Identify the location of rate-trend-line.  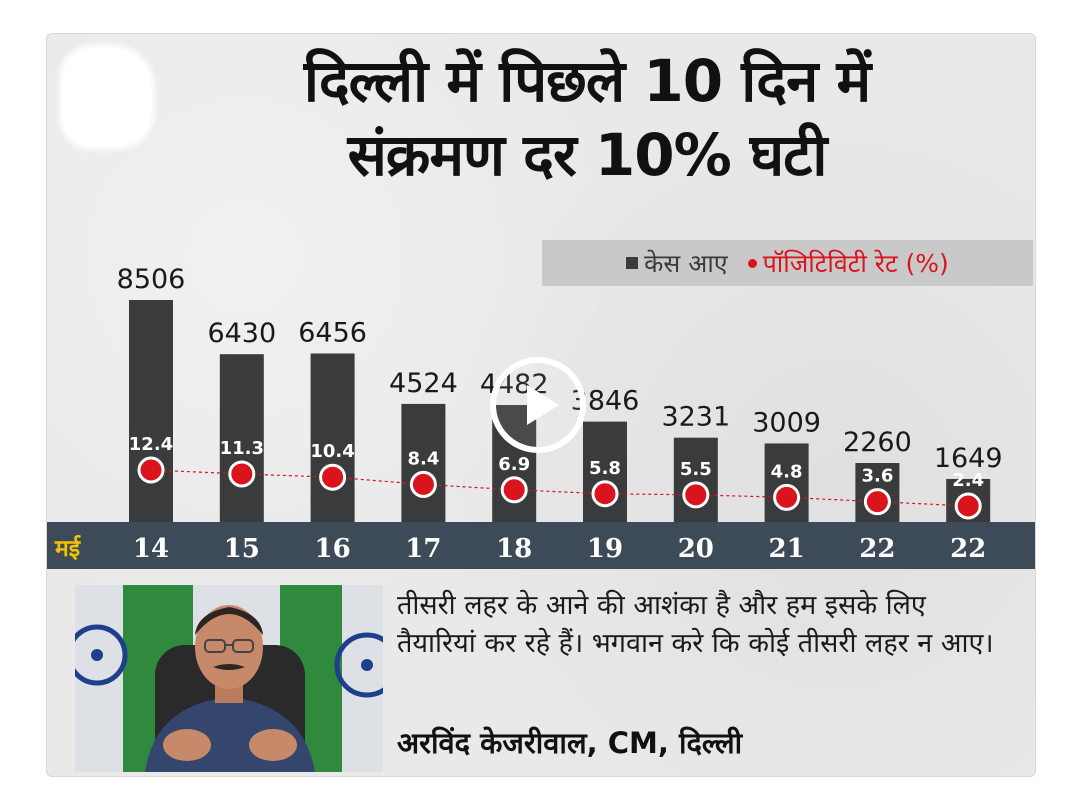
(559, 488).